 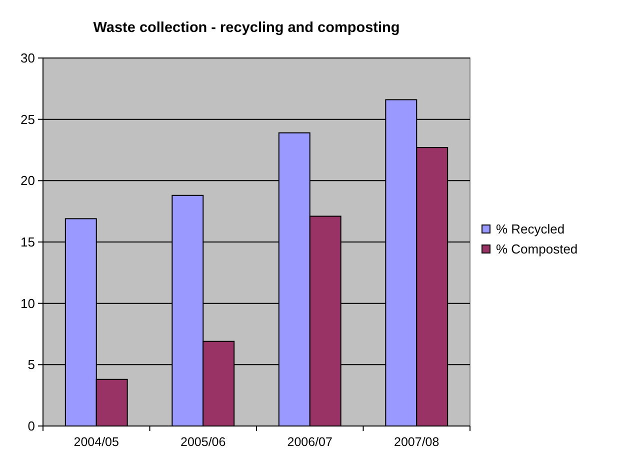 I want to click on y-tick-label: 20, so click(x=27, y=180).